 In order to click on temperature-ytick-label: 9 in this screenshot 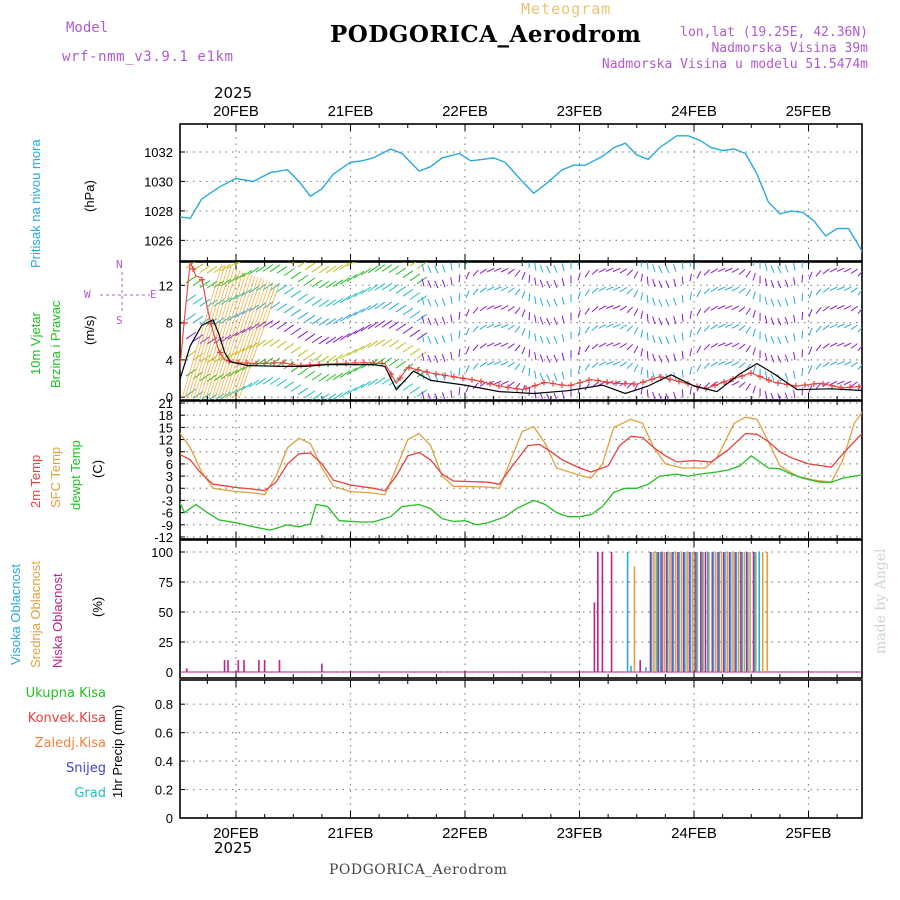, I will do `click(169, 452)`.